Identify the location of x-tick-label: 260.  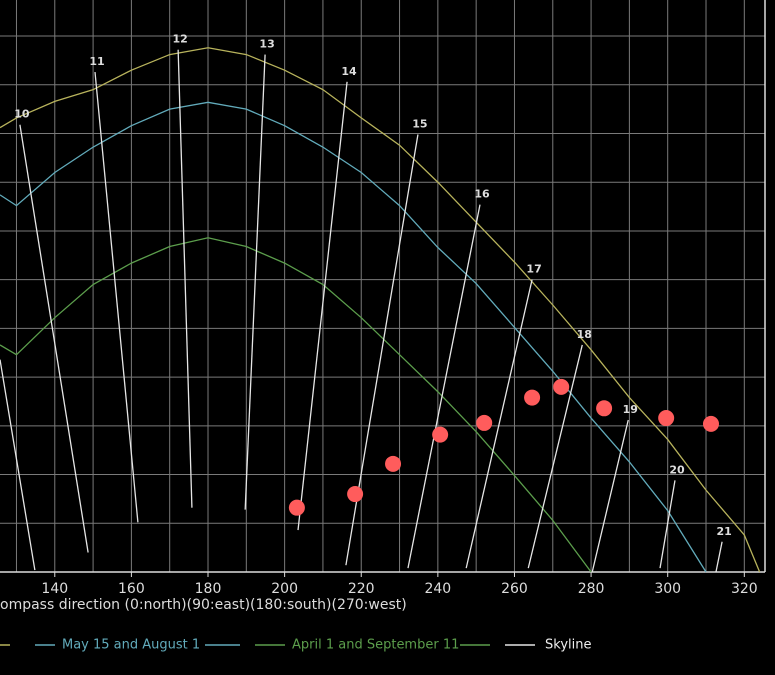
(514, 589).